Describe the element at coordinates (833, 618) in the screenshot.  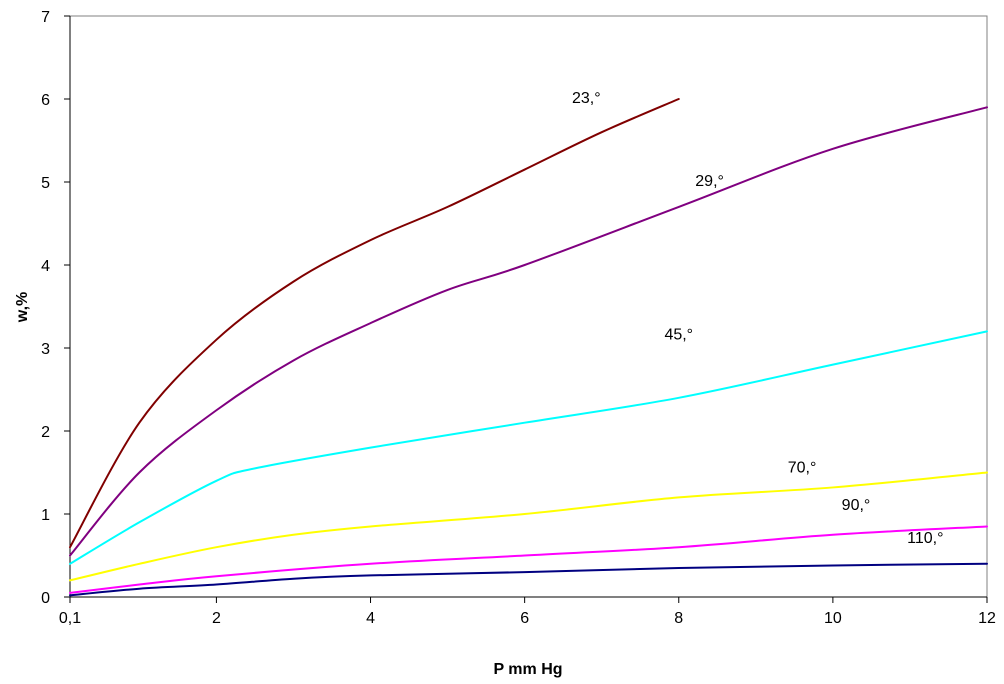
I see `x-tick-label: 10` at that location.